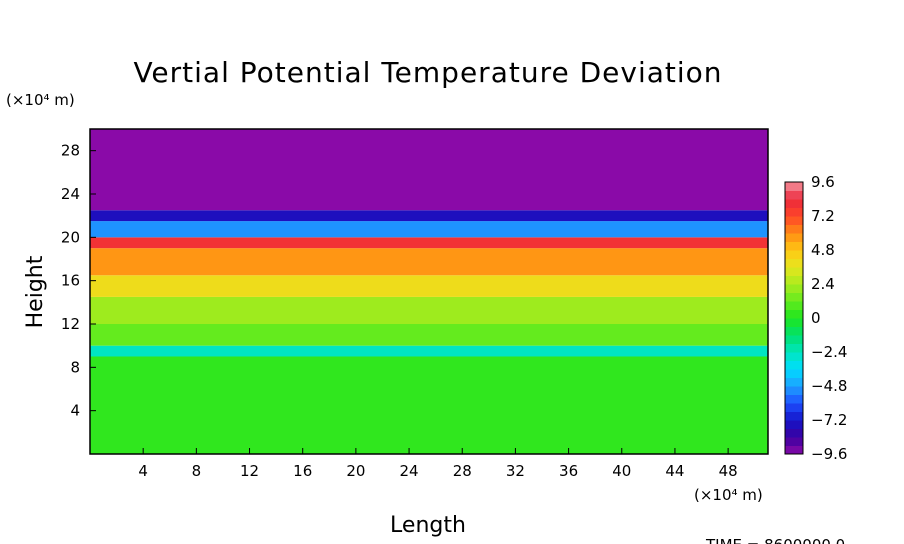  What do you see at coordinates (75, 411) in the screenshot?
I see `y-tick-label: 4` at bounding box center [75, 411].